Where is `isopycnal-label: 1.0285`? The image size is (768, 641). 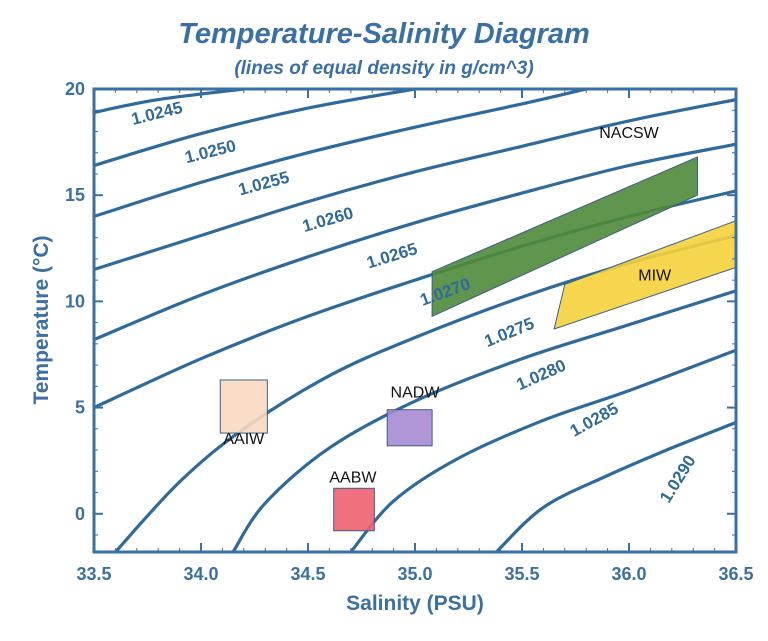 isopycnal-label: 1.0285 is located at coordinates (594, 420).